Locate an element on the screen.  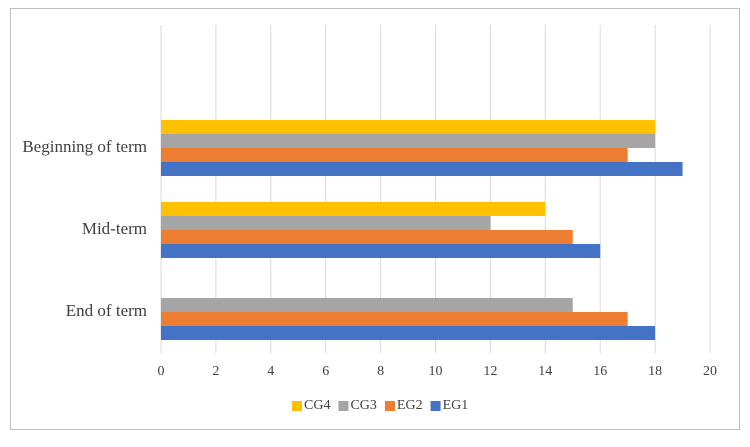
x-tick-label: 18 is located at coordinates (655, 371).